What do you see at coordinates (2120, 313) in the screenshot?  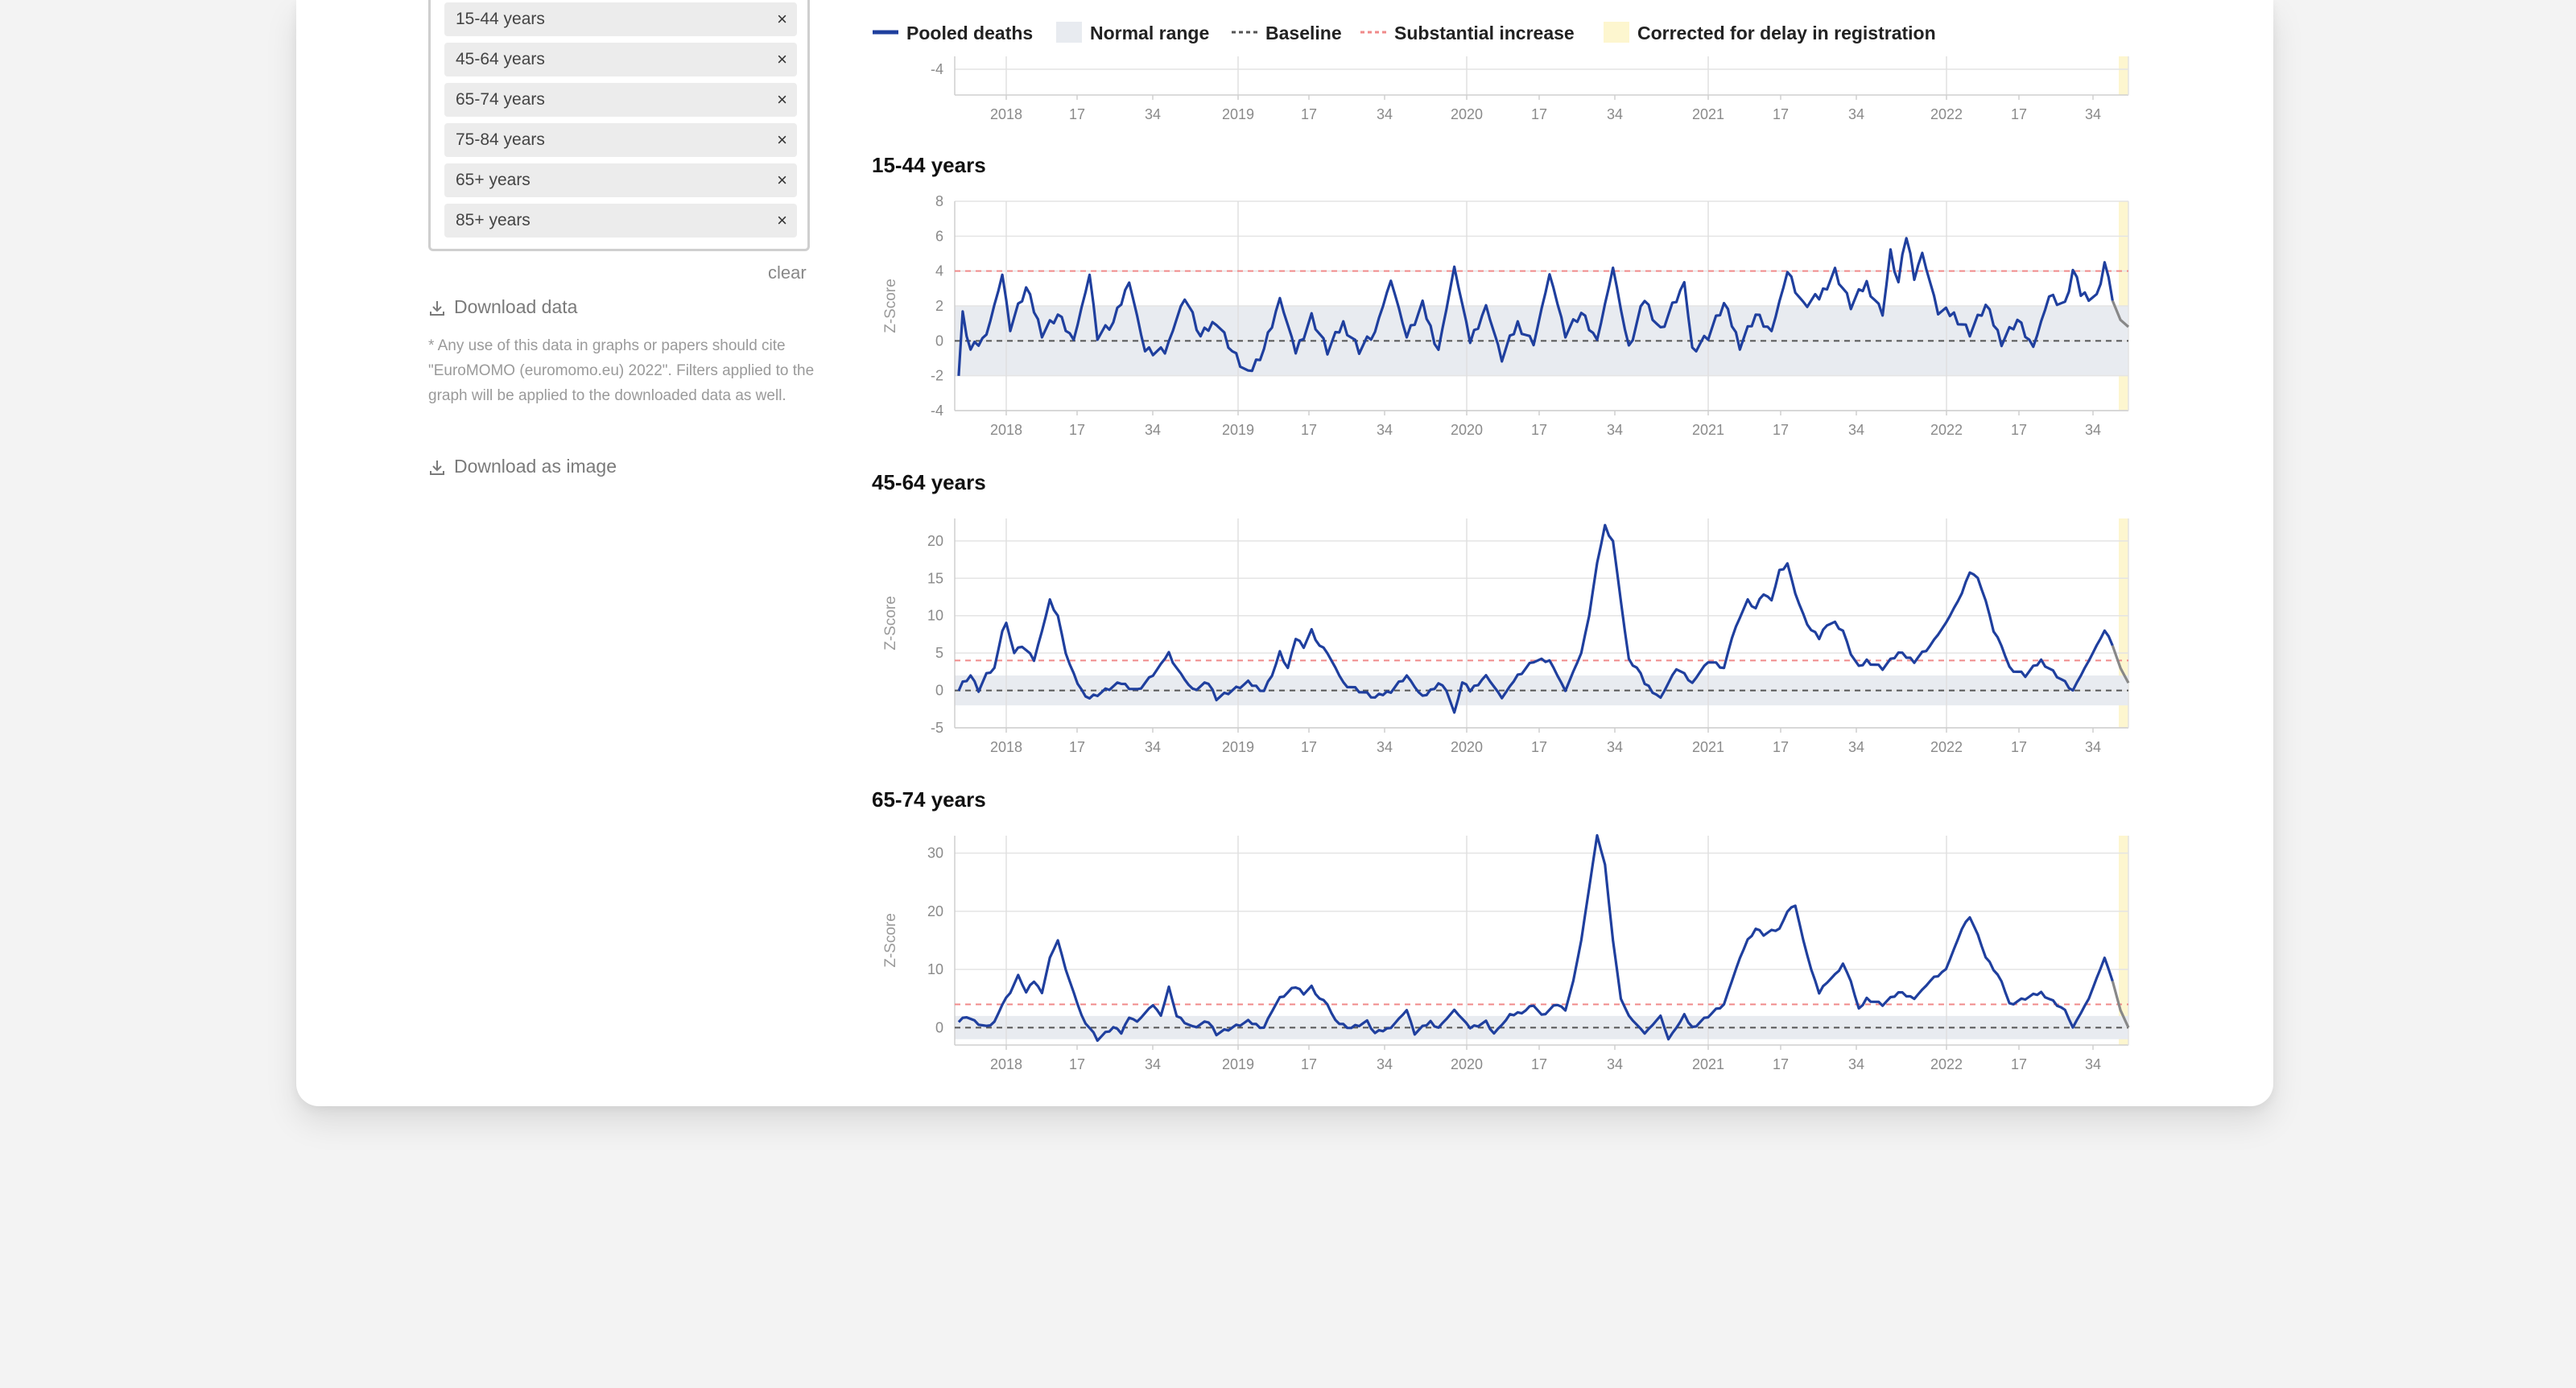 I see `provisional-series-line` at bounding box center [2120, 313].